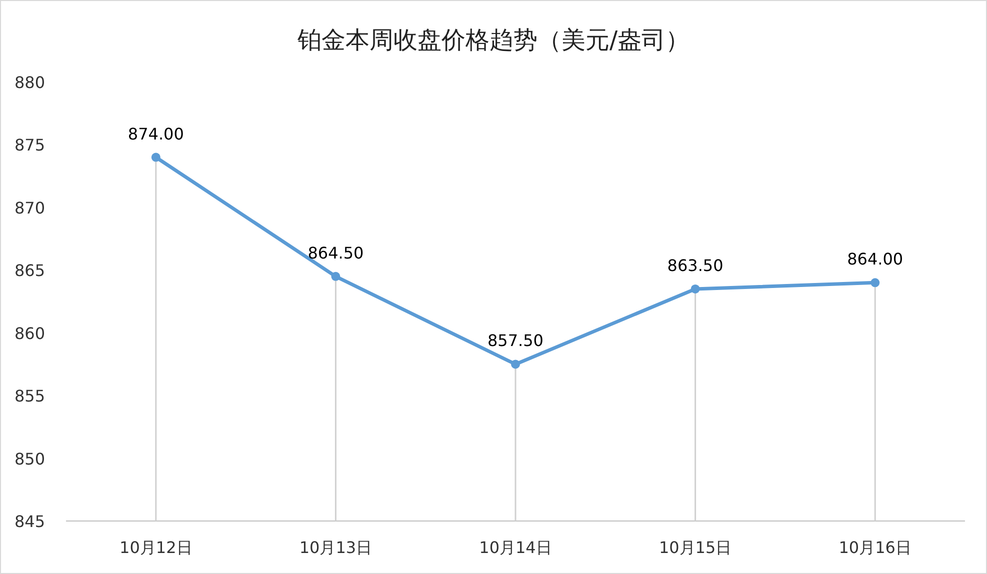 The height and width of the screenshot is (574, 987). What do you see at coordinates (29, 145) in the screenshot?
I see `y-tick-label: 875` at bounding box center [29, 145].